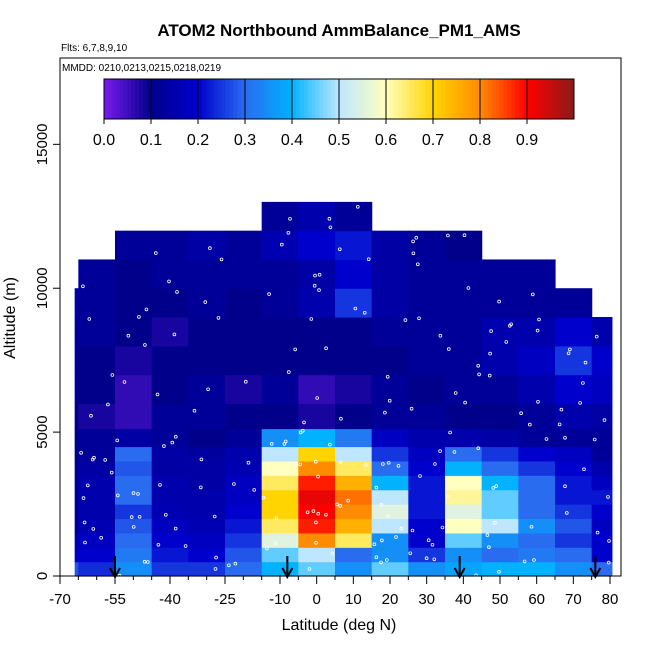 The width and height of the screenshot is (650, 650). Describe the element at coordinates (245, 140) in the screenshot. I see `colorbar-tick-label: 0.3` at that location.